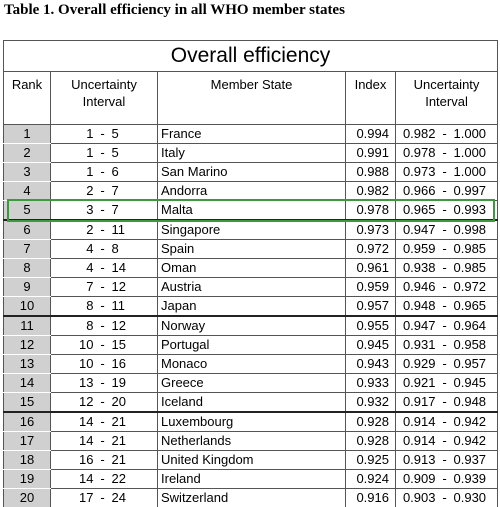  I want to click on ci-high: 0.972, so click(474, 287).